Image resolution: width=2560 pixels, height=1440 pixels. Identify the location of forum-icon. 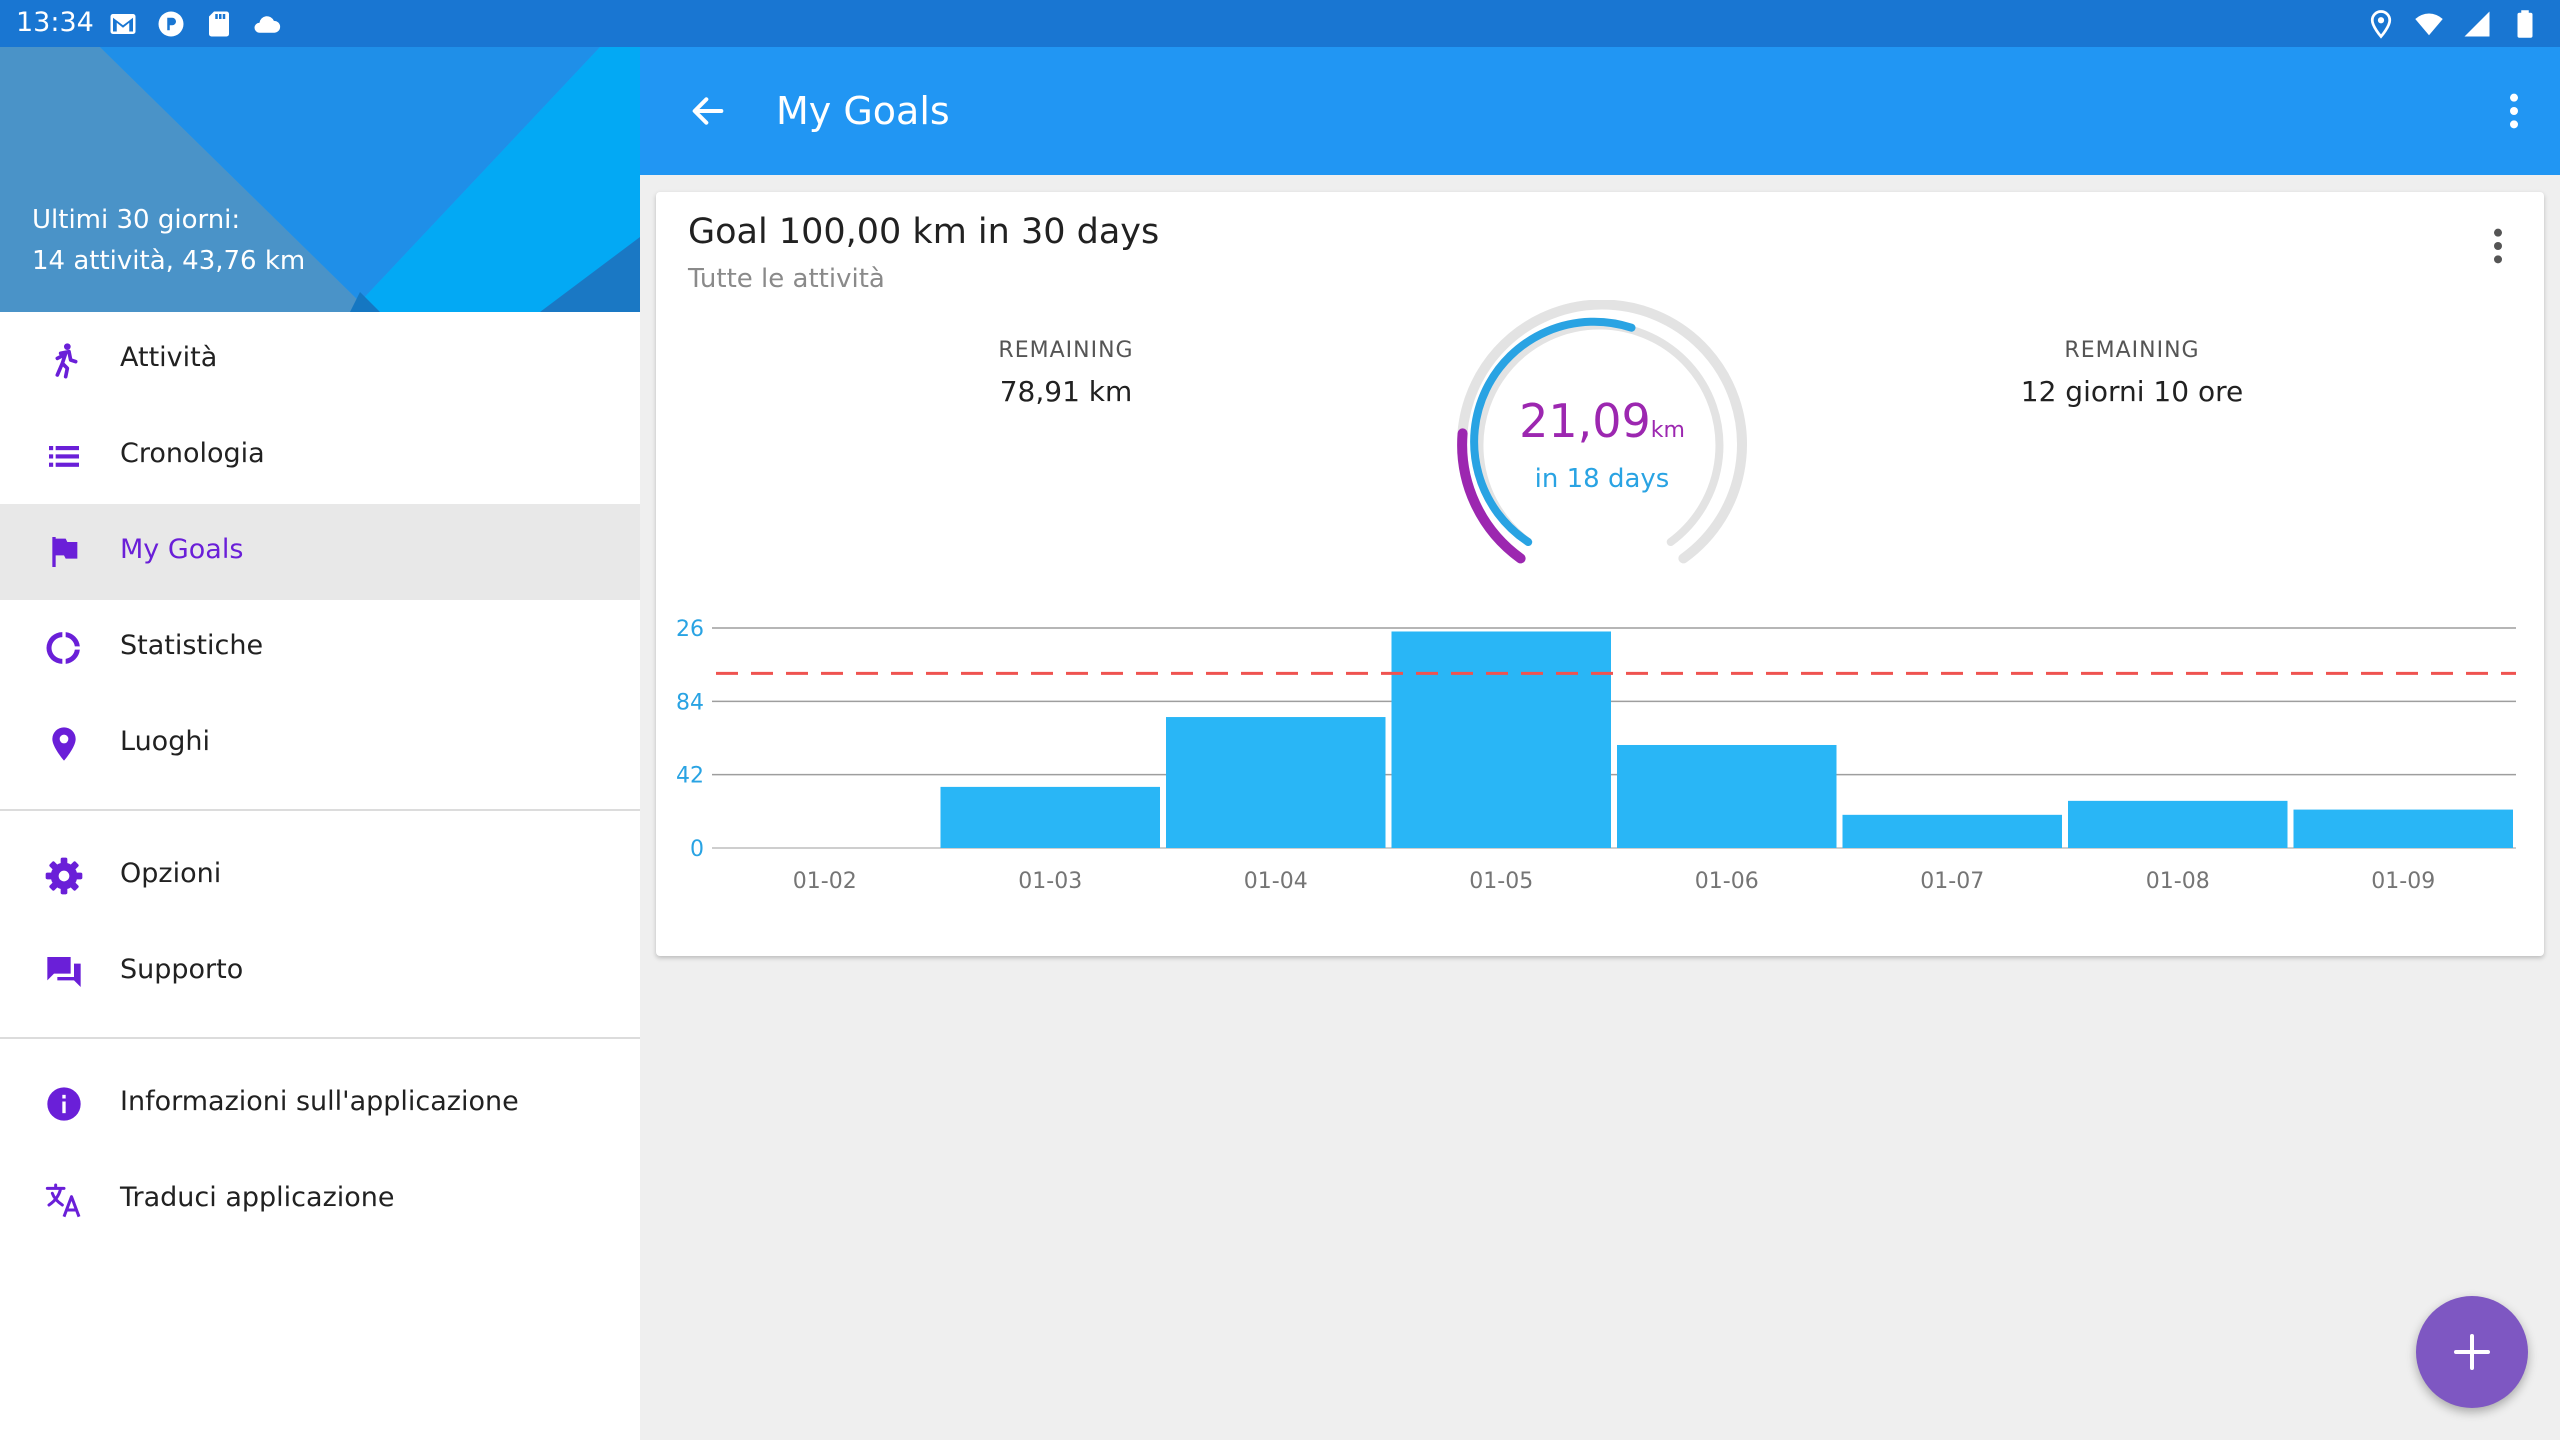
(64, 972).